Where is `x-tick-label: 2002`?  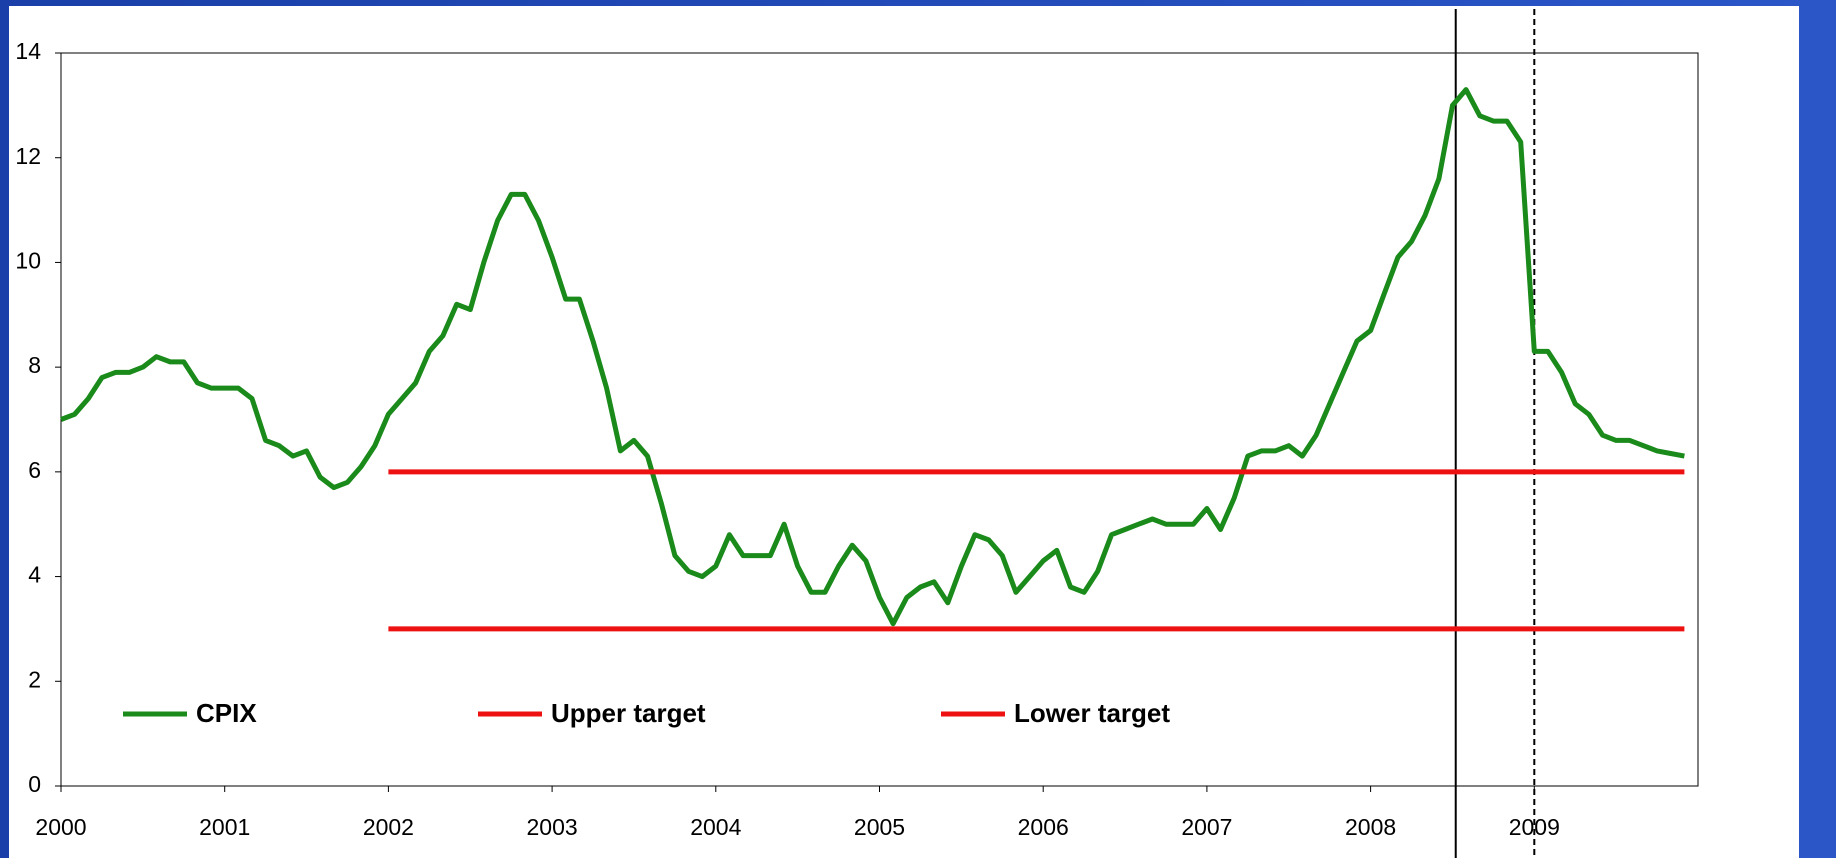
x-tick-label: 2002 is located at coordinates (388, 827).